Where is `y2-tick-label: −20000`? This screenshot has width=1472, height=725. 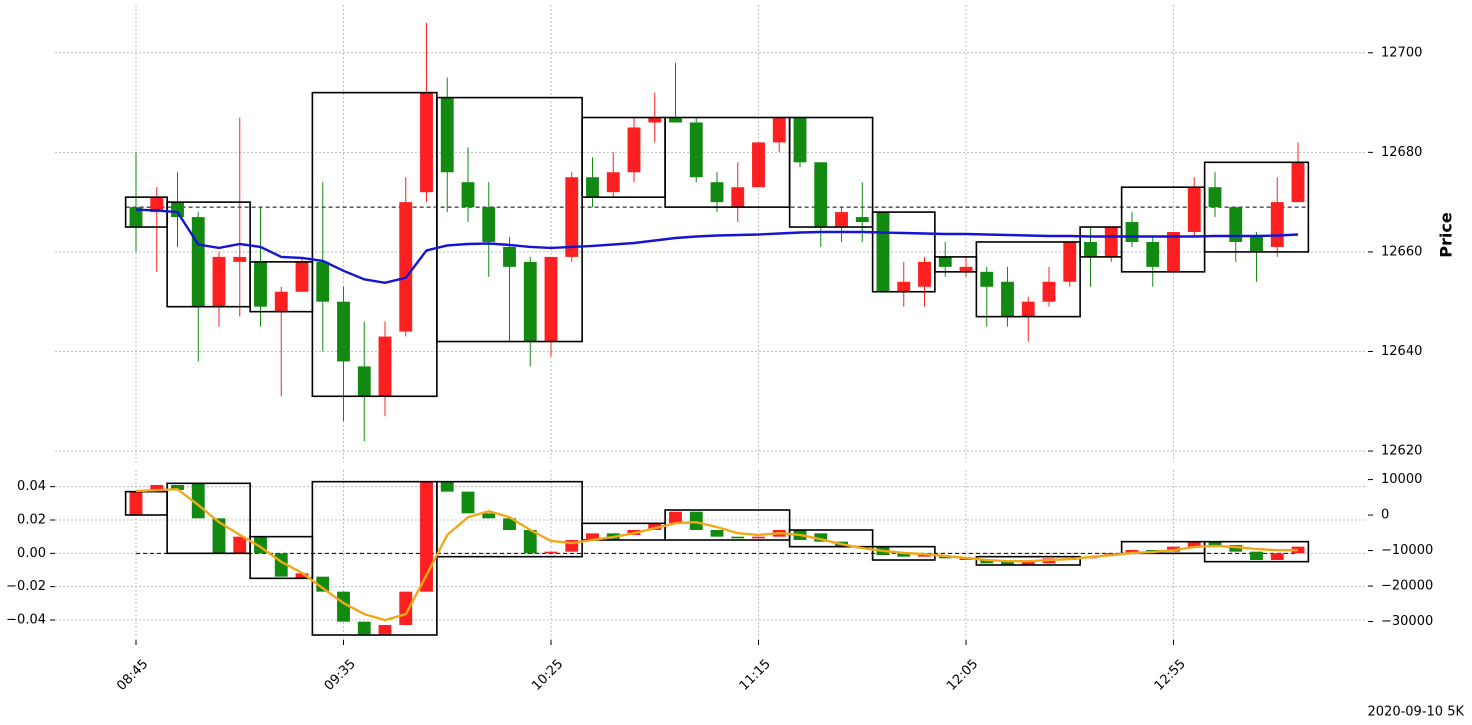
y2-tick-label: −20000 is located at coordinates (1407, 586).